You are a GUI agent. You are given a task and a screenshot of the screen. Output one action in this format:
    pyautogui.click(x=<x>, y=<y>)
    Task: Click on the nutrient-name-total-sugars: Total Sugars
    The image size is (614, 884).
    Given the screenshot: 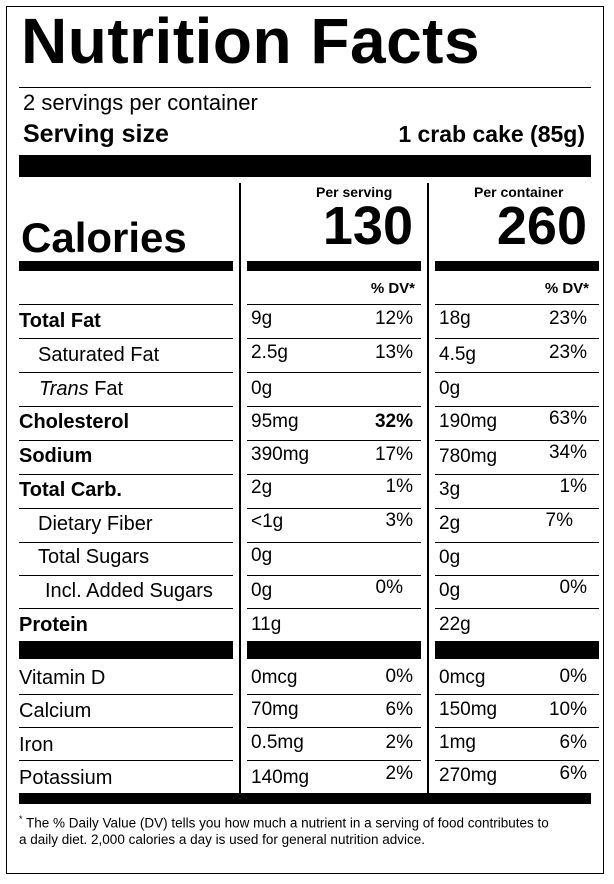 What is the action you would take?
    pyautogui.click(x=94, y=557)
    